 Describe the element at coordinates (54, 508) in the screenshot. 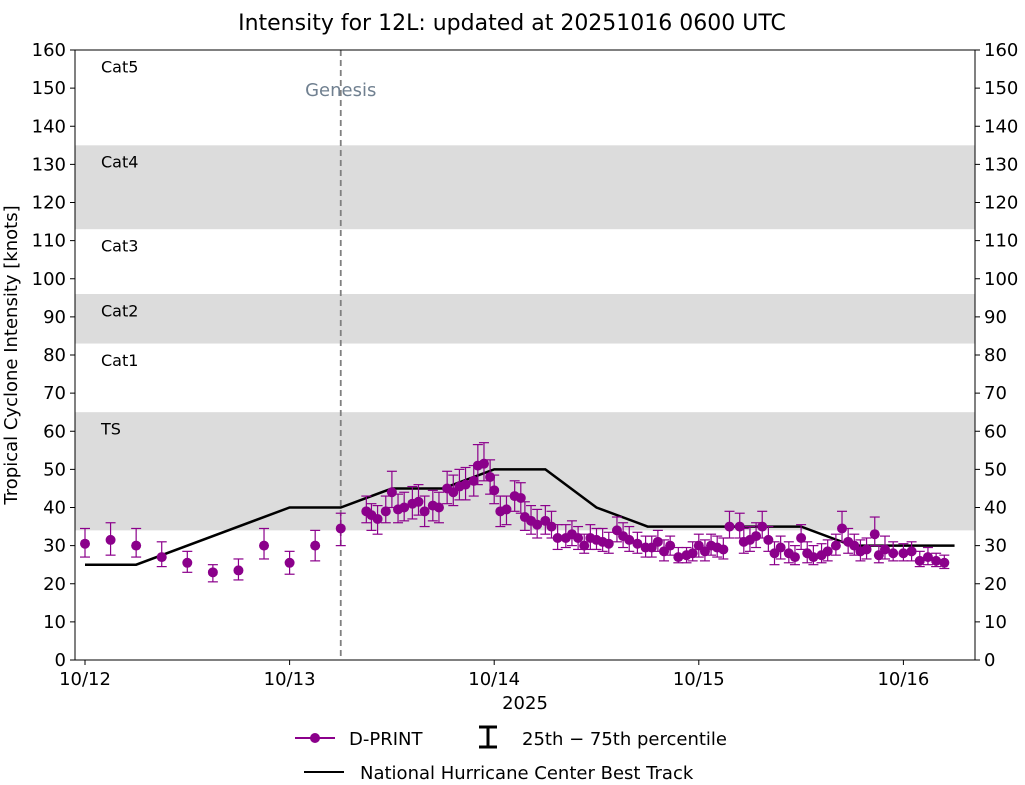

I see `y-tick-left-label: 40` at that location.